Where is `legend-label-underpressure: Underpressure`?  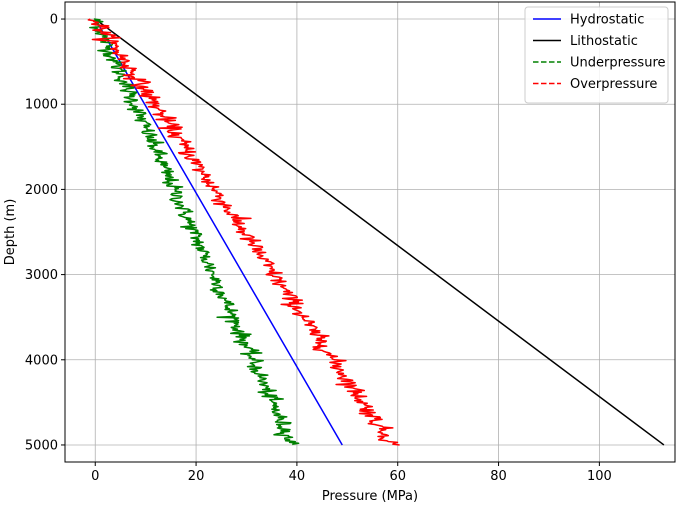
legend-label-underpressure: Underpressure is located at coordinates (618, 63).